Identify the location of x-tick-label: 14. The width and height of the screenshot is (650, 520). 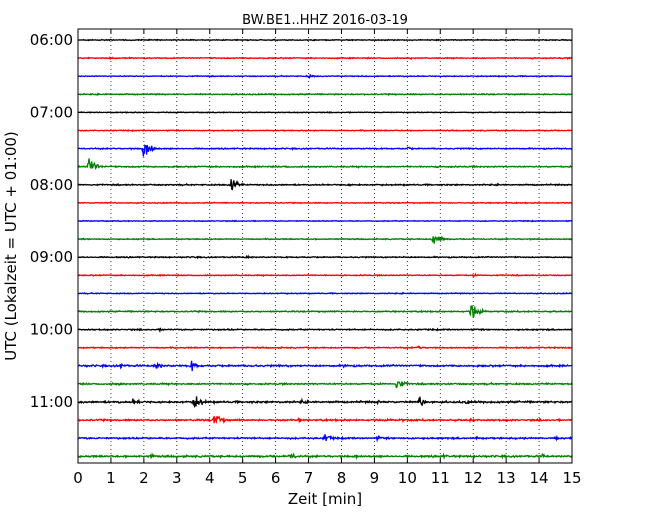
(539, 478).